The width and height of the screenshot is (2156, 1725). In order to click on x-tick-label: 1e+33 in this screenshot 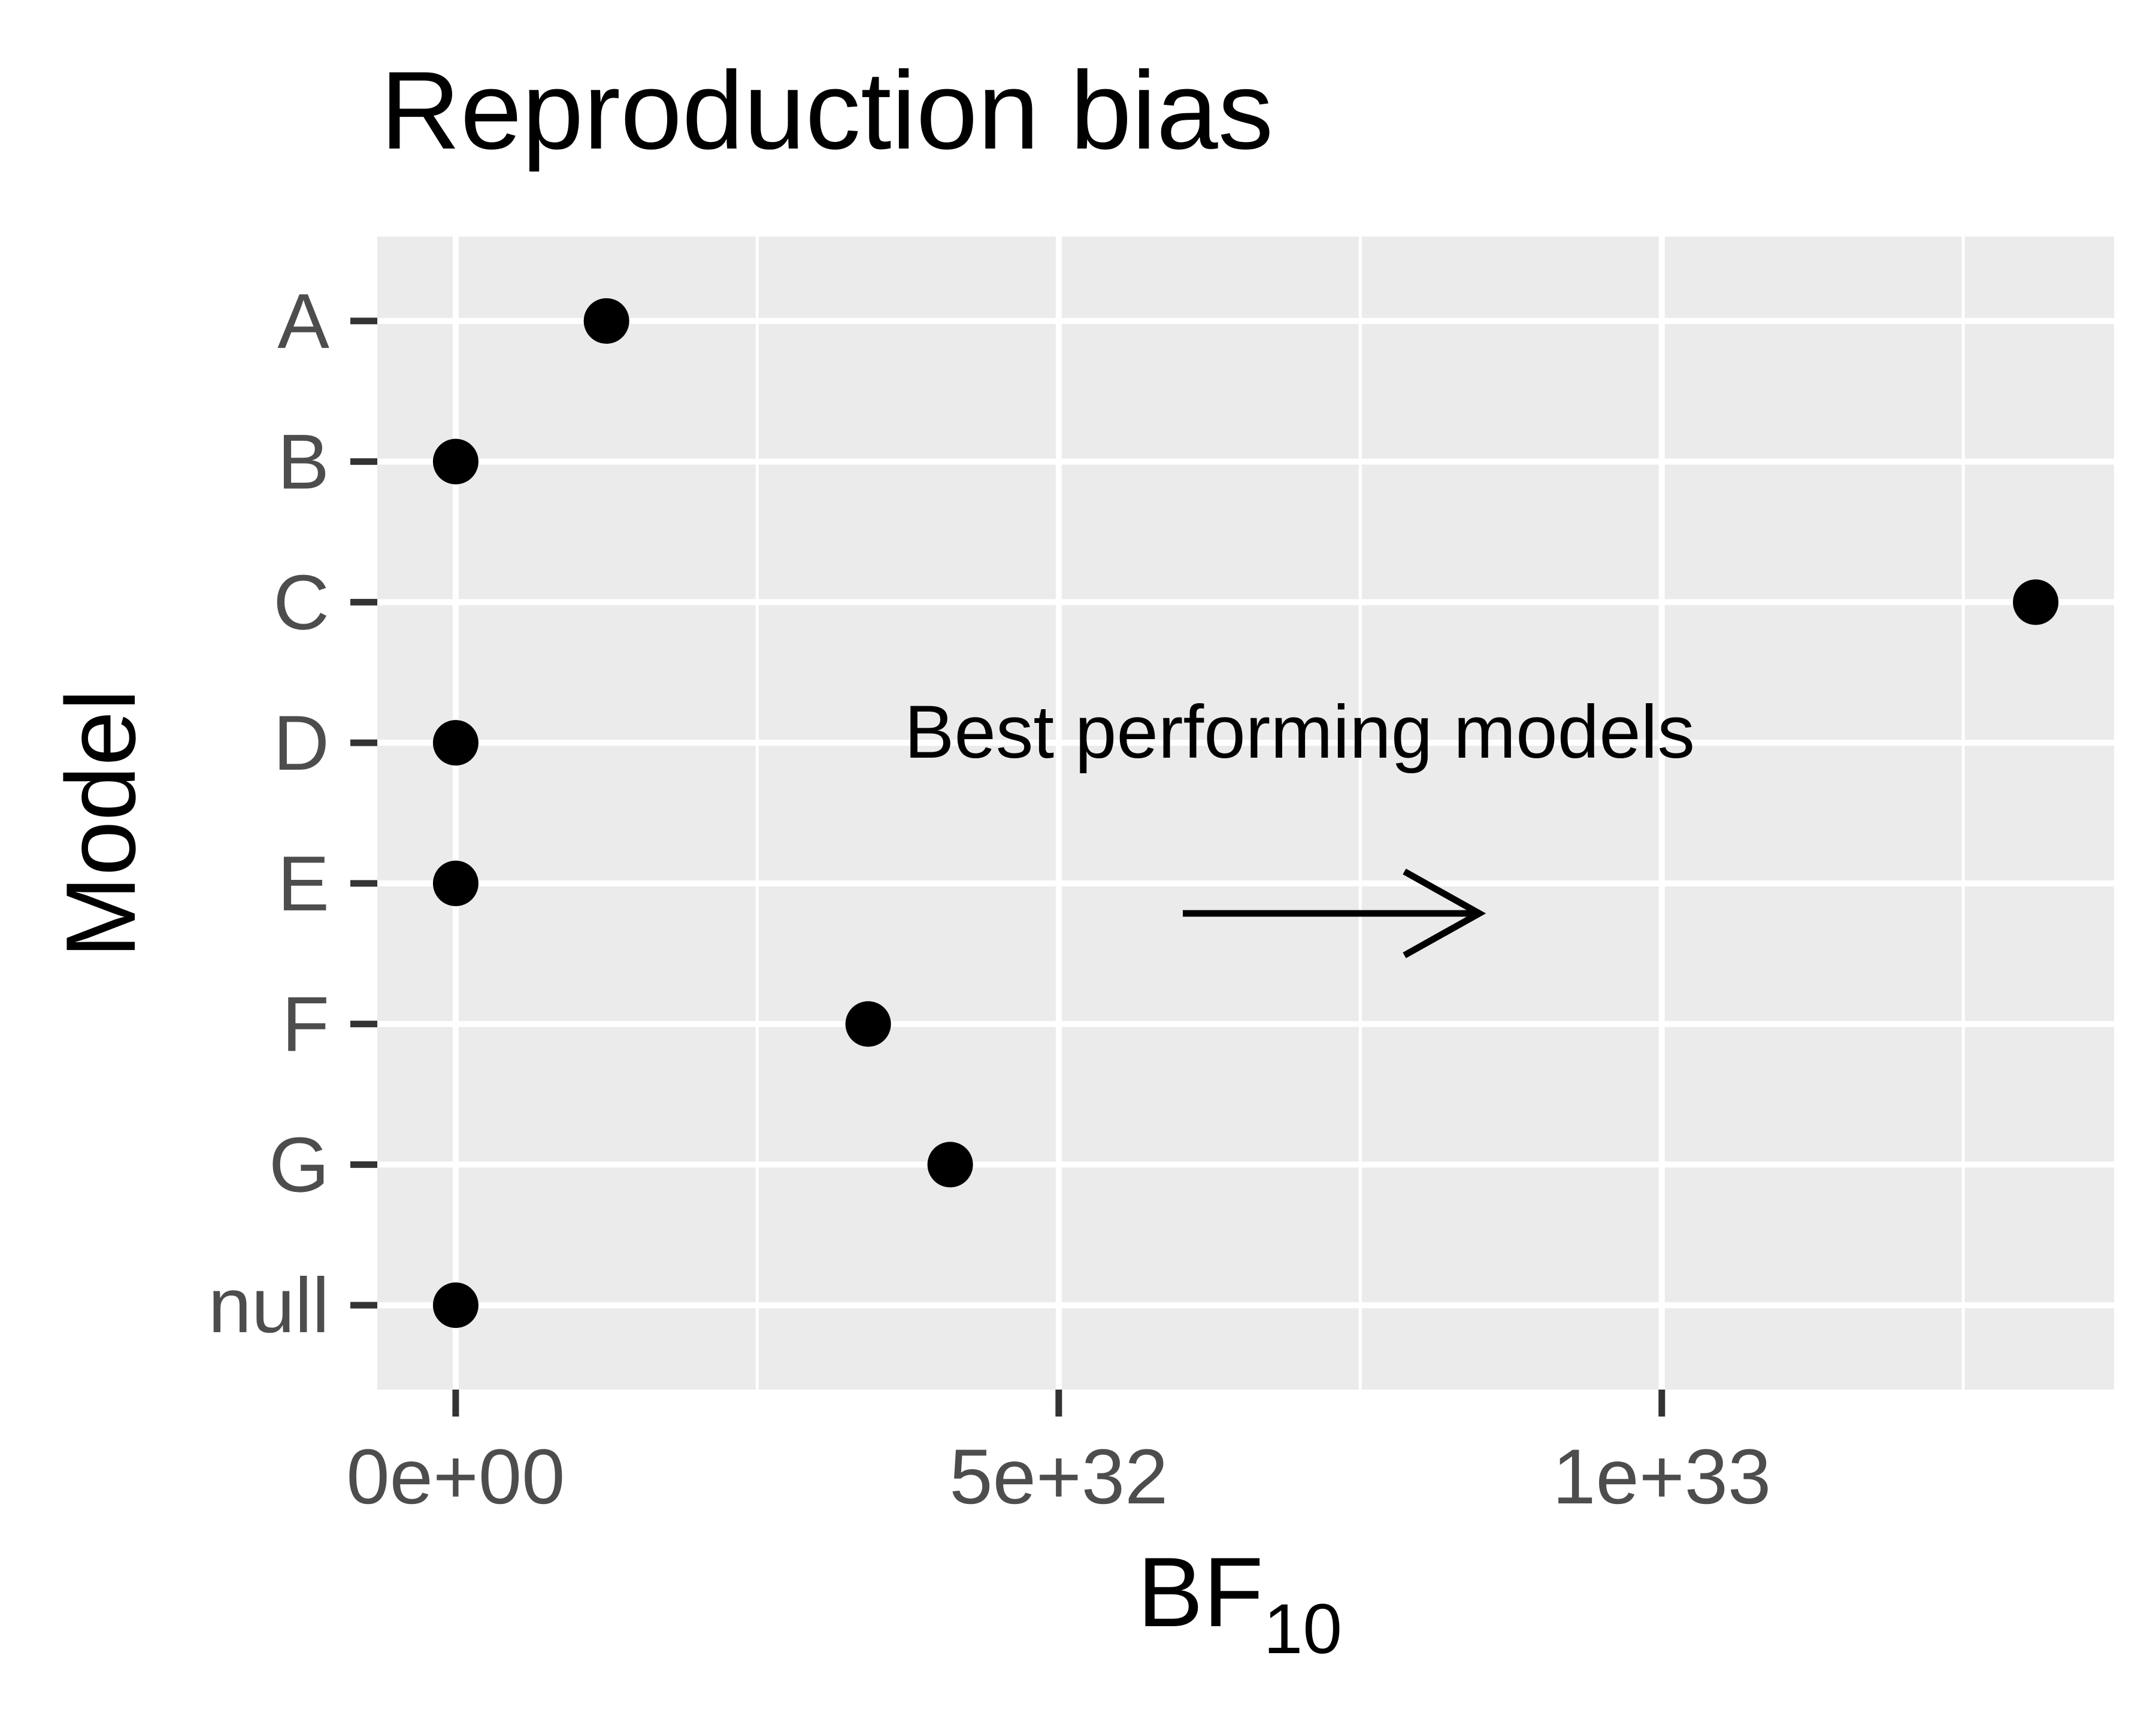, I will do `click(1661, 1476)`.